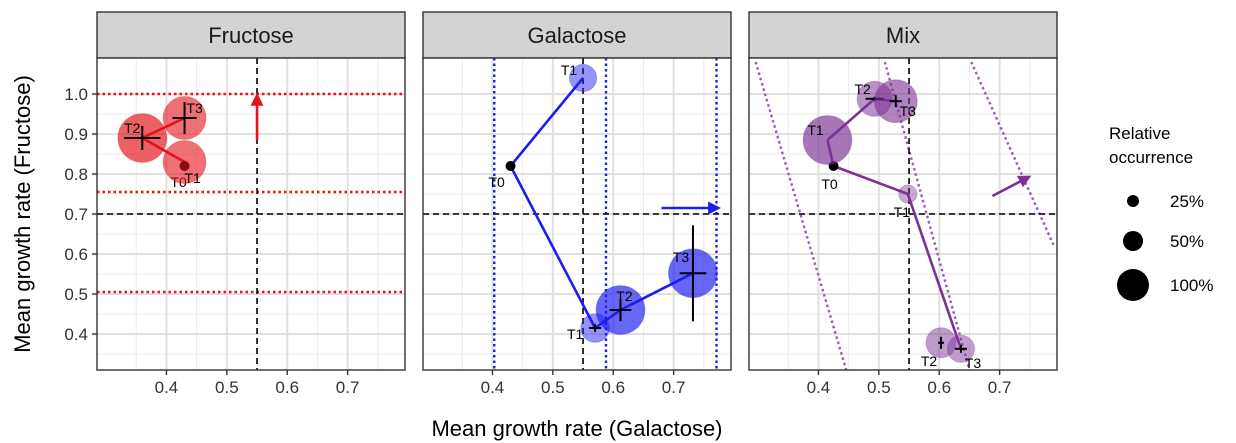  I want to click on x-axes: 0.4 0.5 0.6 0.7 0.4 0.5 0.6 0.7 0.4 0.5 0.6 0.7, so click(583, 383).